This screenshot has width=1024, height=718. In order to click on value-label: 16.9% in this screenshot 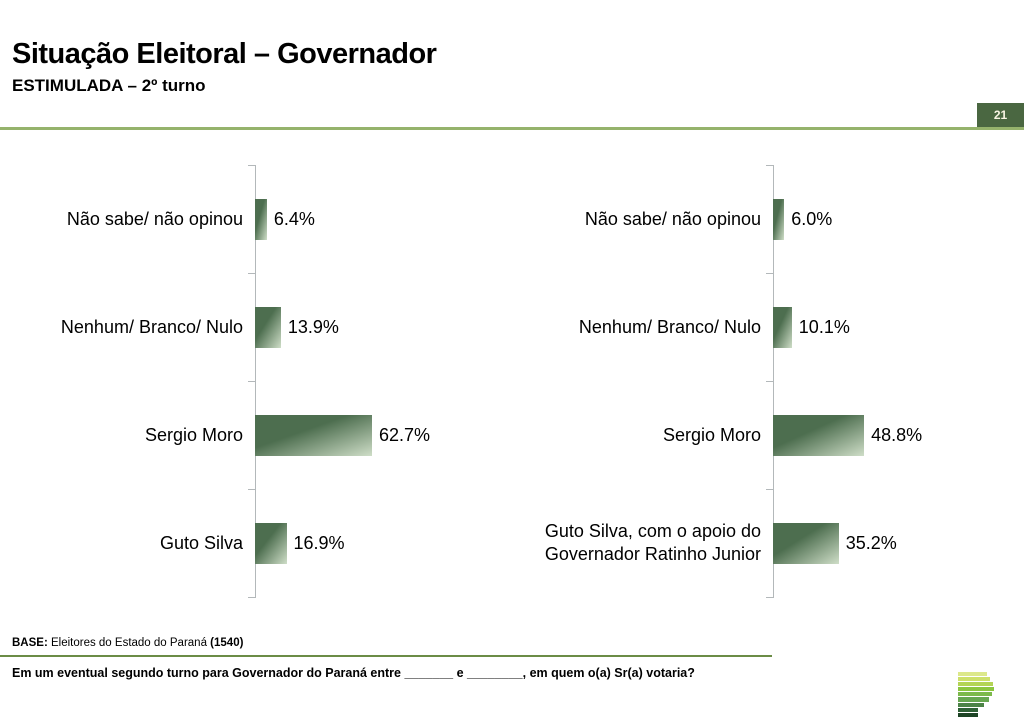, I will do `click(319, 542)`.